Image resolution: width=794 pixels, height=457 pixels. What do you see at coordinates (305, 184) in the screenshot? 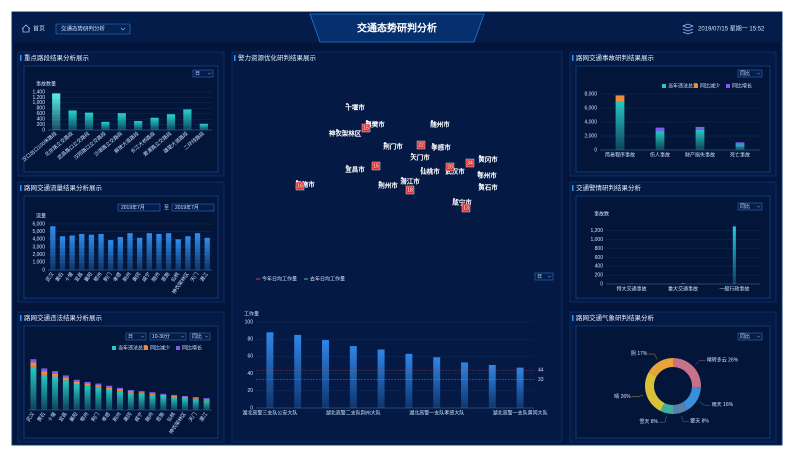
I see `city-label: 恩施市` at bounding box center [305, 184].